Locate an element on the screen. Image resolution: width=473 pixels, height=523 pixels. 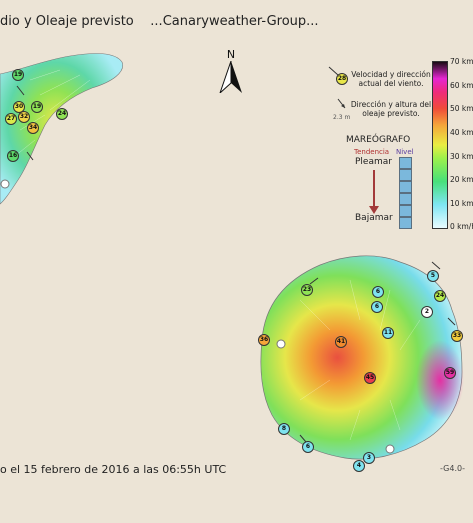
north-label: N is located at coordinates (231, 54).